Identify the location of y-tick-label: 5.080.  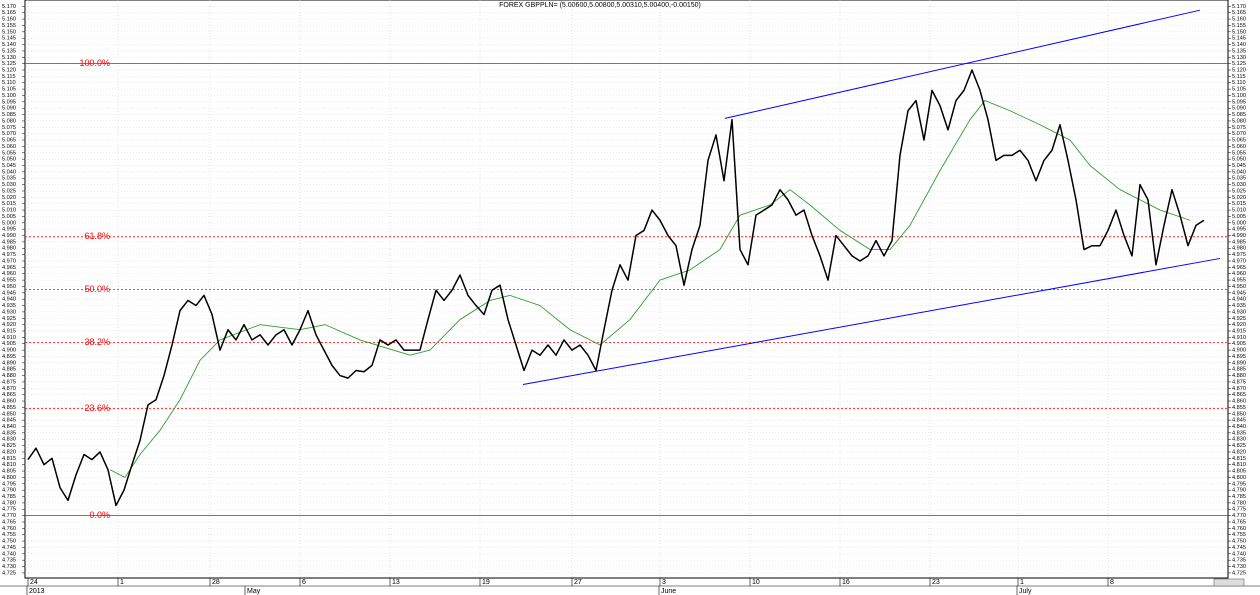
(9, 121).